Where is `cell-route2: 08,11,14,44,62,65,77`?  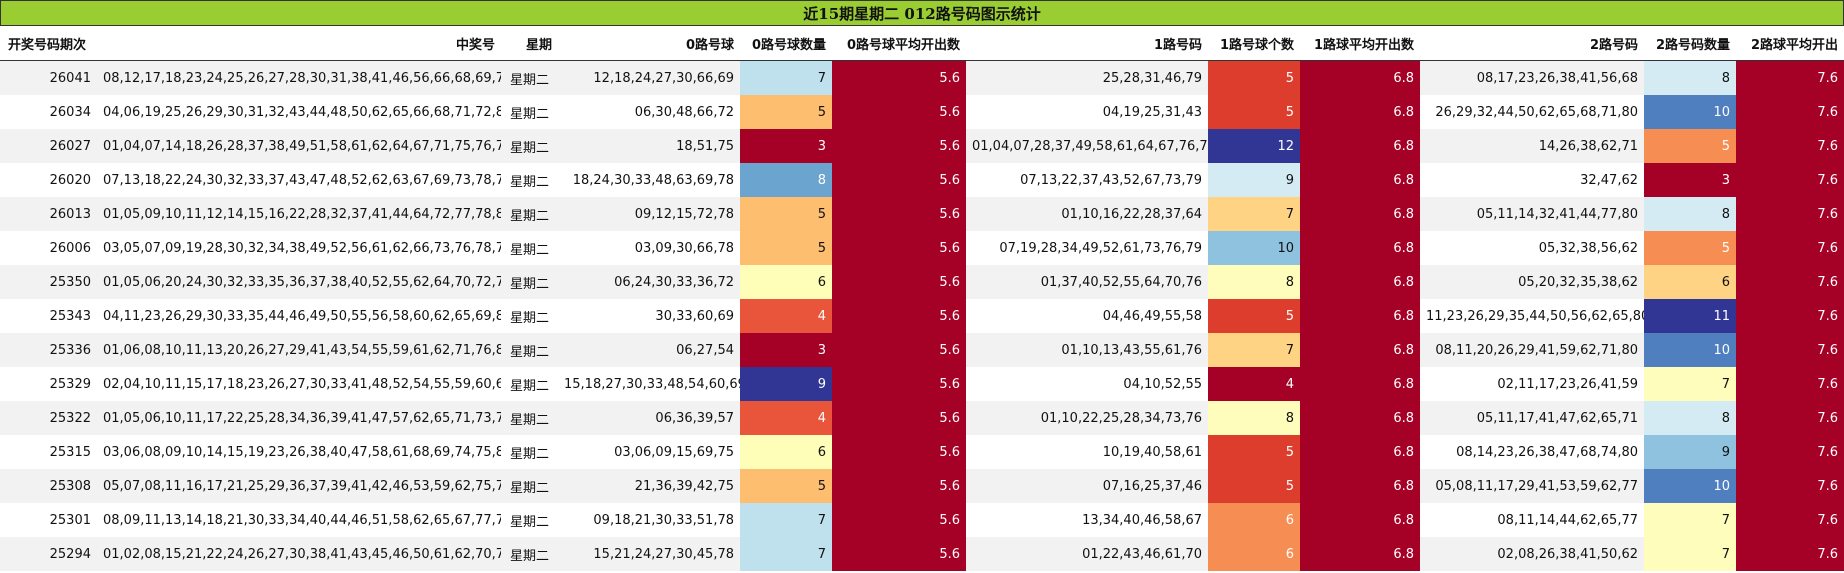
cell-route2: 08,11,14,44,62,65,77 is located at coordinates (1532, 520).